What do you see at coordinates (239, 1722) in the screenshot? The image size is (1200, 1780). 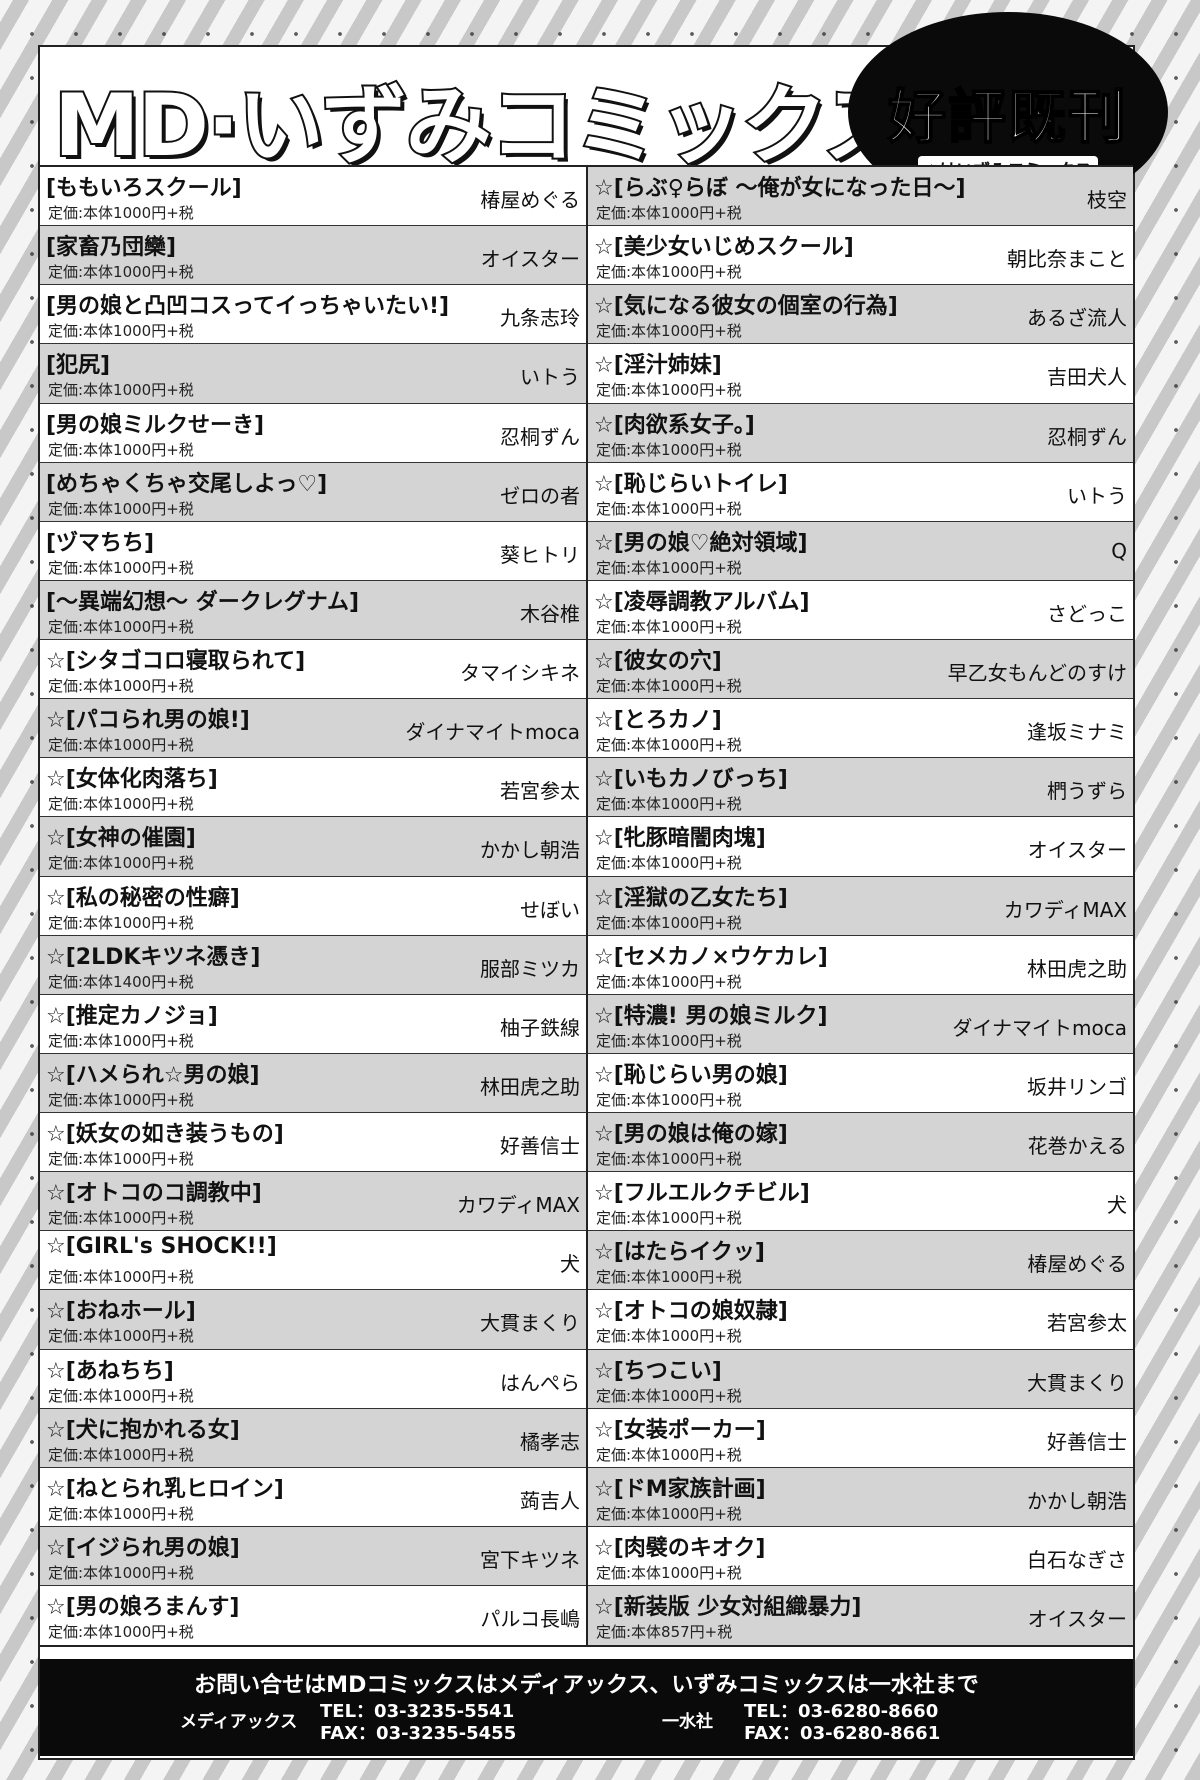 I see `company-mediax: メディアックス` at bounding box center [239, 1722].